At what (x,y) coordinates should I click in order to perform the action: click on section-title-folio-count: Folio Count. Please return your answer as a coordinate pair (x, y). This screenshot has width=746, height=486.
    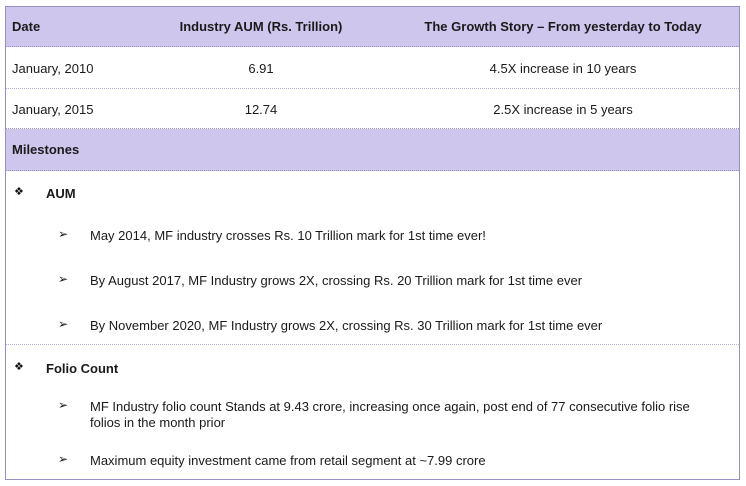
    Looking at the image, I should click on (82, 368).